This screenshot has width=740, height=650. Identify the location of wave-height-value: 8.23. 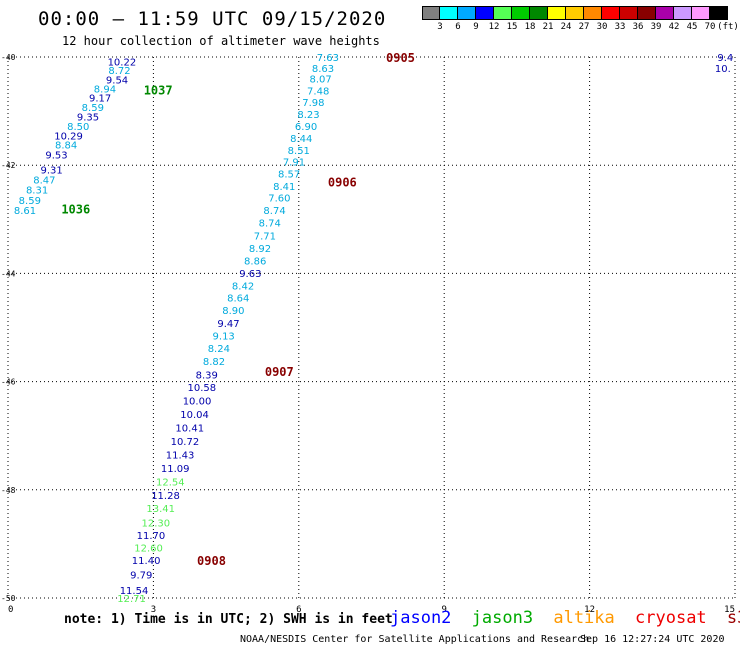
(308, 115).